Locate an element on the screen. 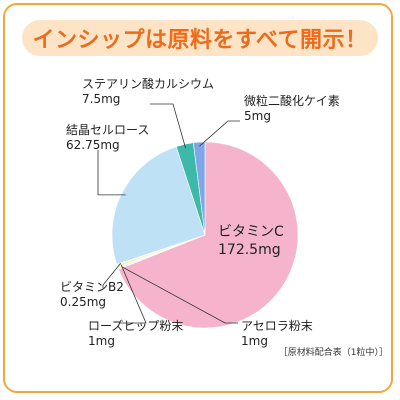 The width and height of the screenshot is (400, 400). slice-label-value-5: 62.75mg is located at coordinates (93, 145).